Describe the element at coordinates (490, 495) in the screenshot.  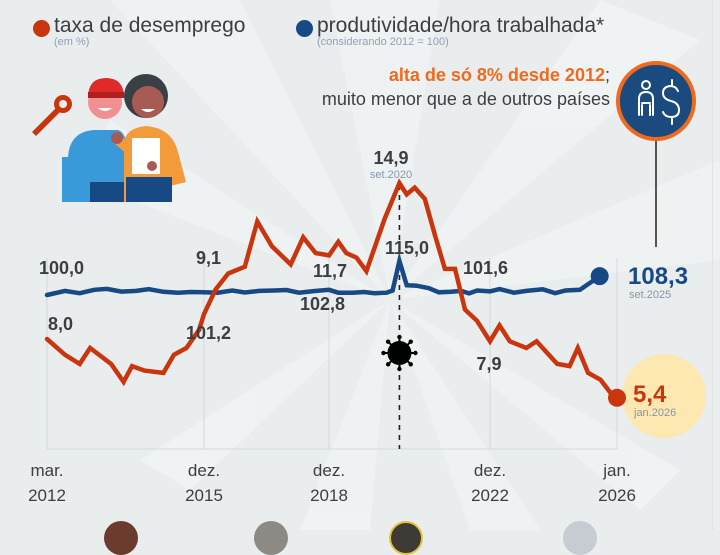
I see `x-tick-year: 2022` at that location.